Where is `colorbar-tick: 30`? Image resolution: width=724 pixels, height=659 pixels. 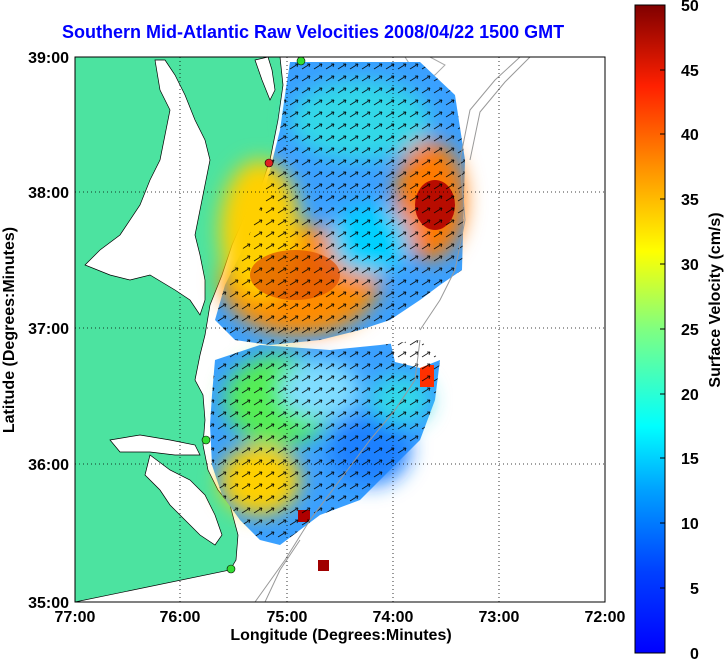
colorbar-tick: 30 is located at coordinates (690, 265).